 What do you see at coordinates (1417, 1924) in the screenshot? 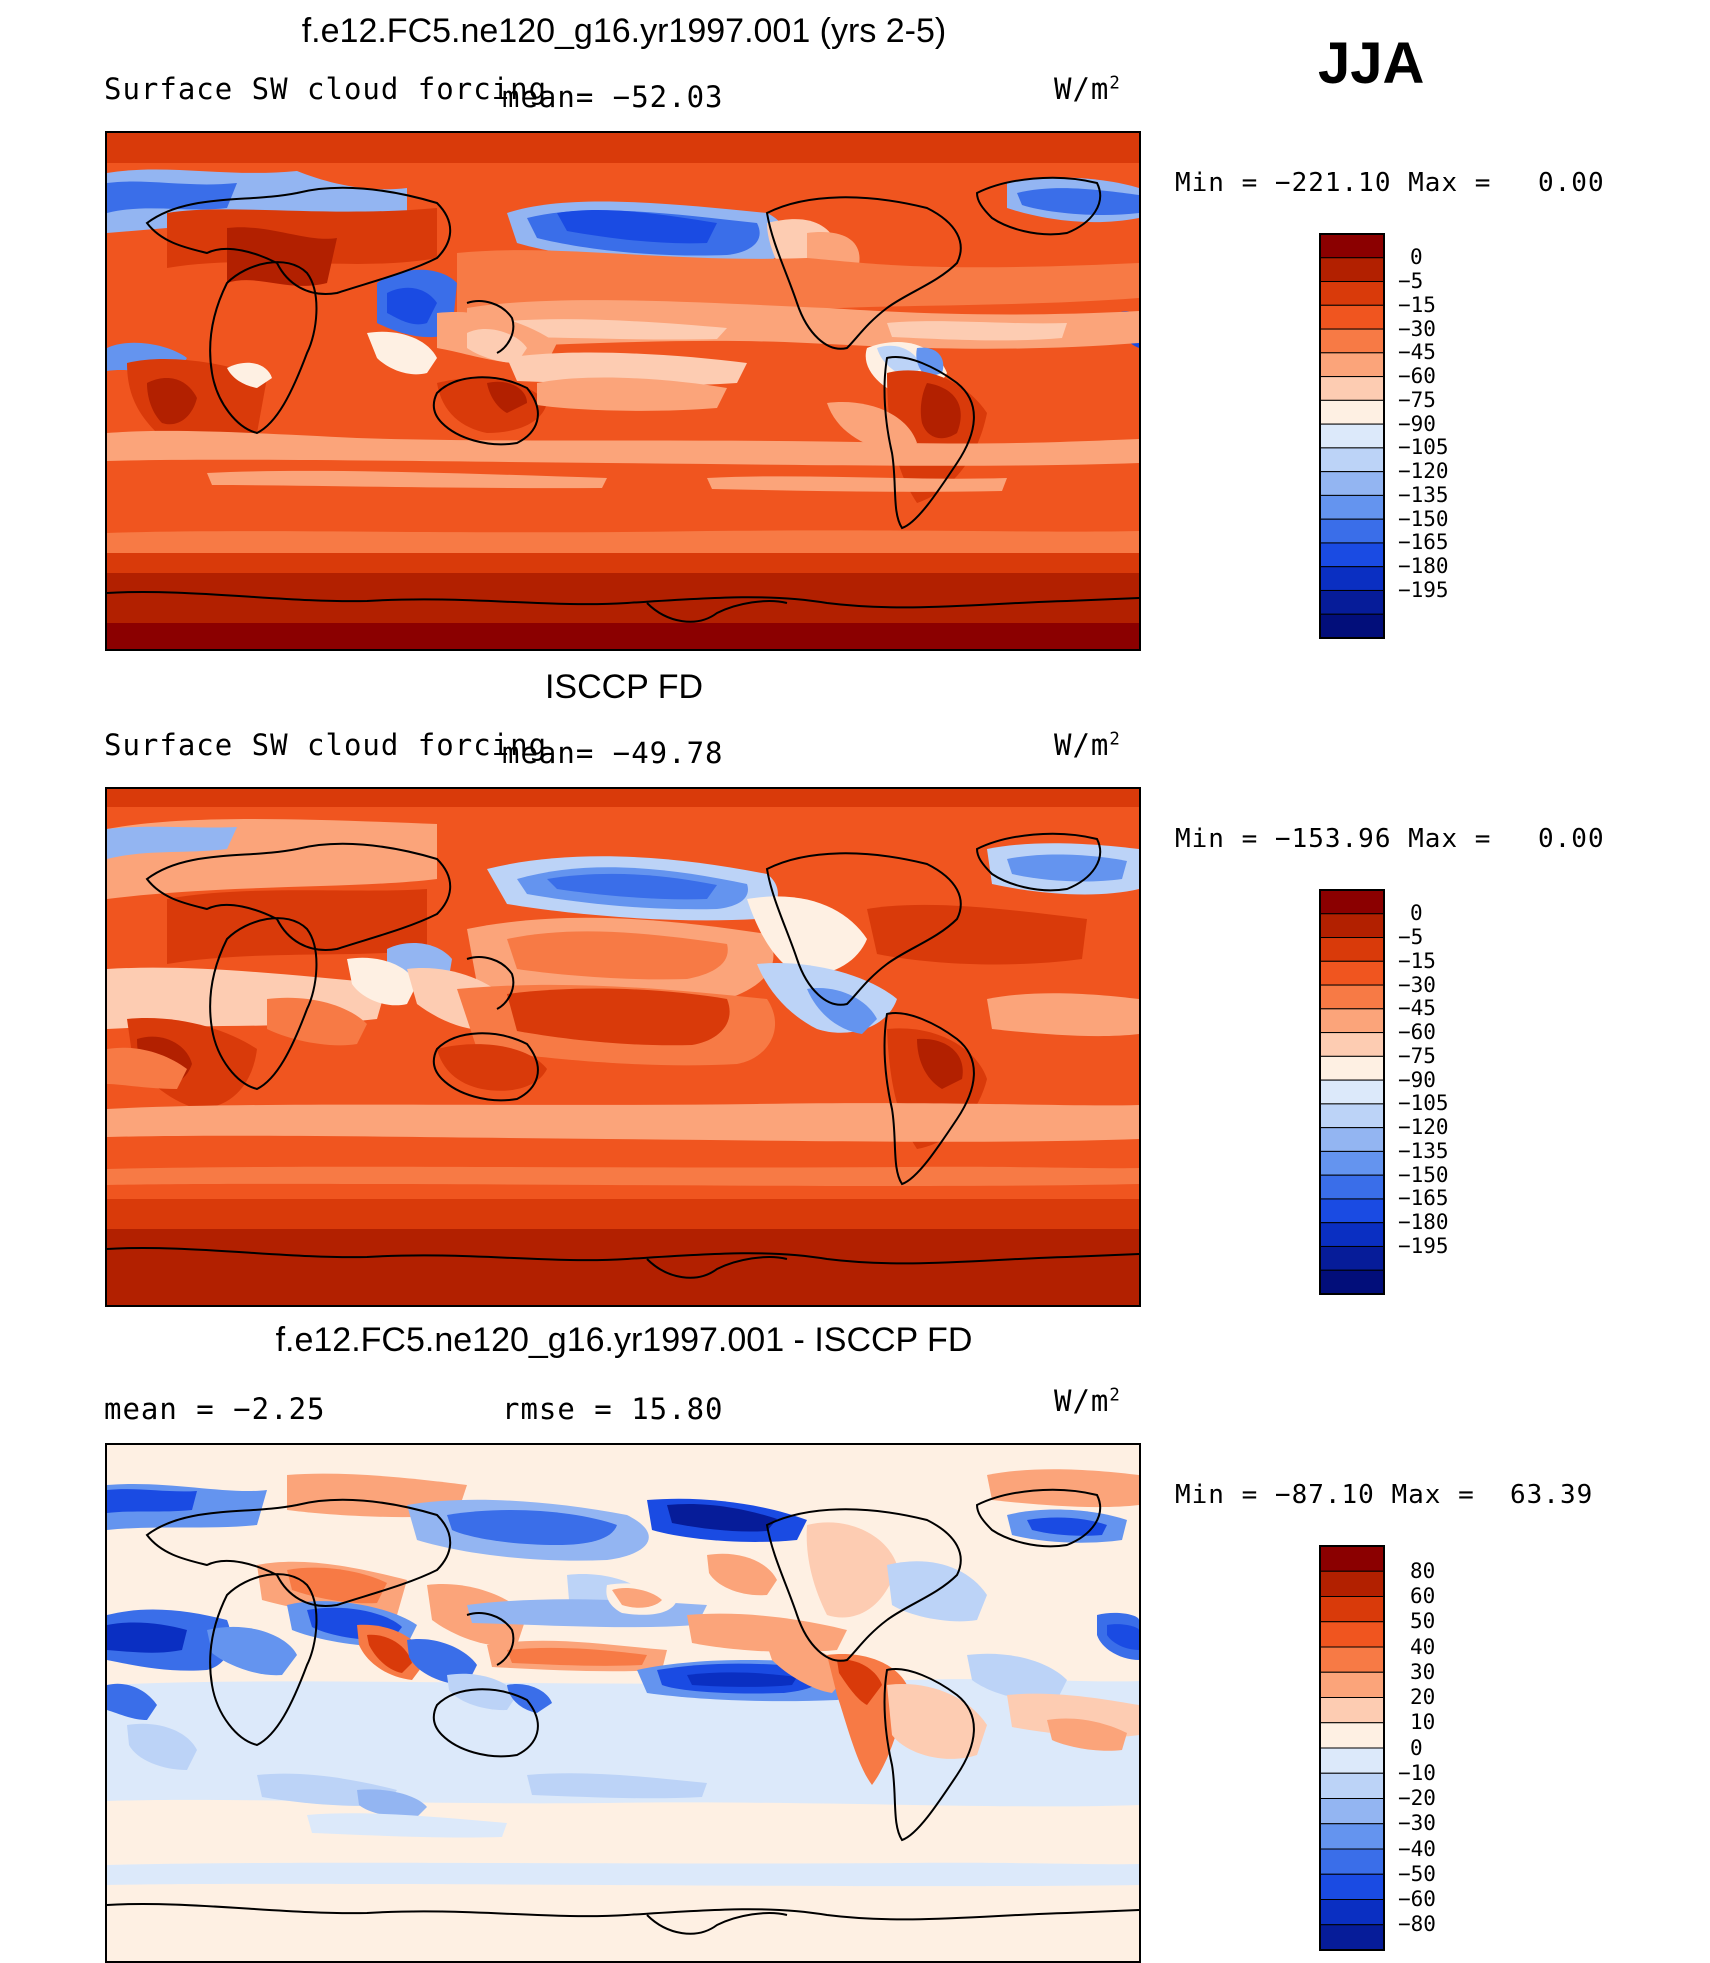
I see `colorbar-tick-label: −80` at bounding box center [1417, 1924].